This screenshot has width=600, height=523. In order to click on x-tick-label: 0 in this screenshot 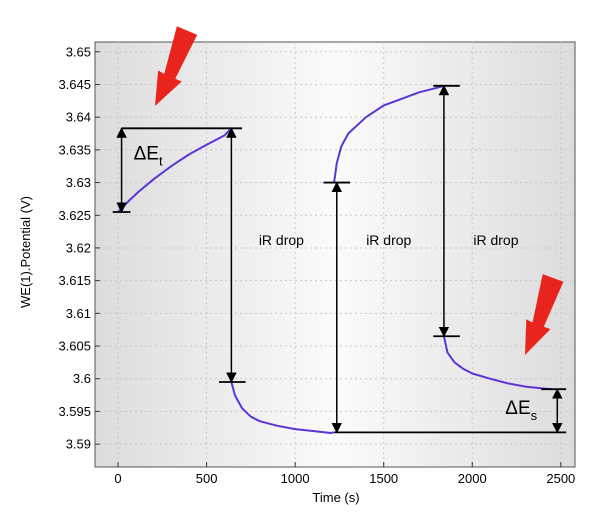, I will do `click(117, 478)`.